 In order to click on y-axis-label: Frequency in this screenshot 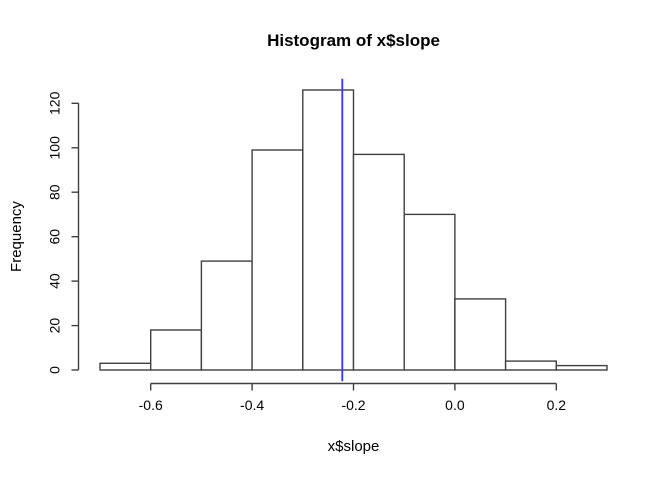, I will do `click(16, 236)`.